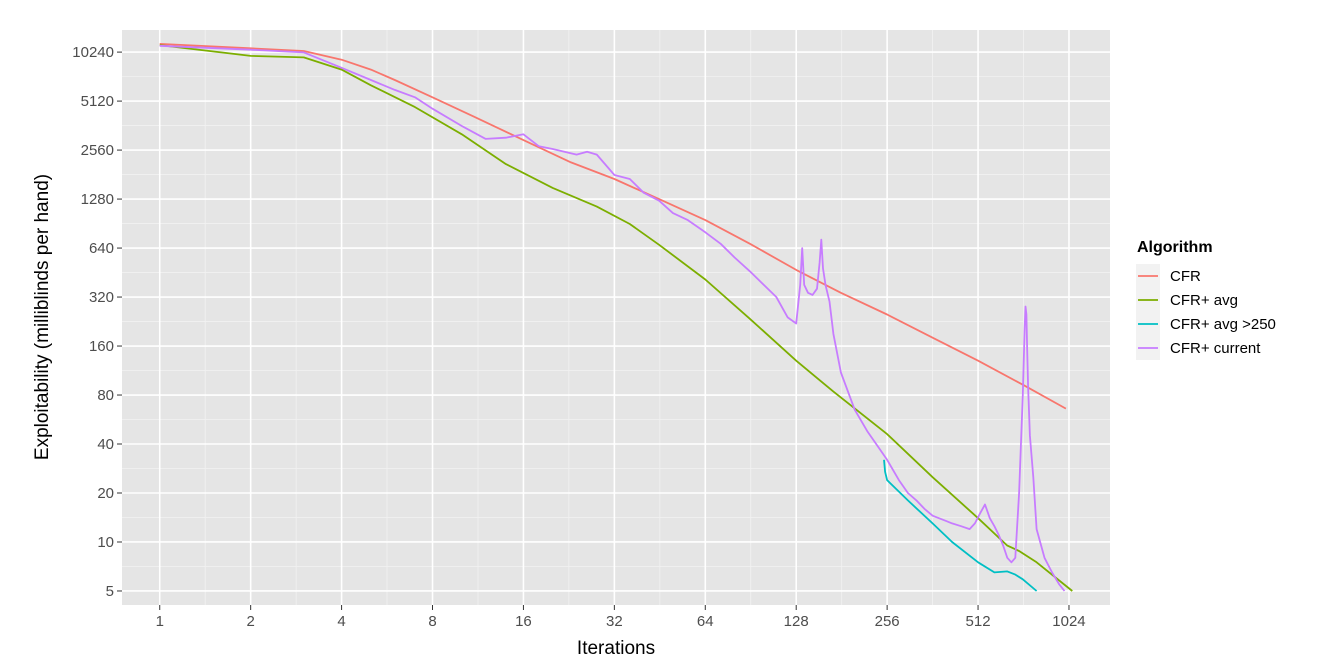 Image resolution: width=1323 pixels, height=667 pixels. I want to click on y-tick-label: 40, so click(105, 444).